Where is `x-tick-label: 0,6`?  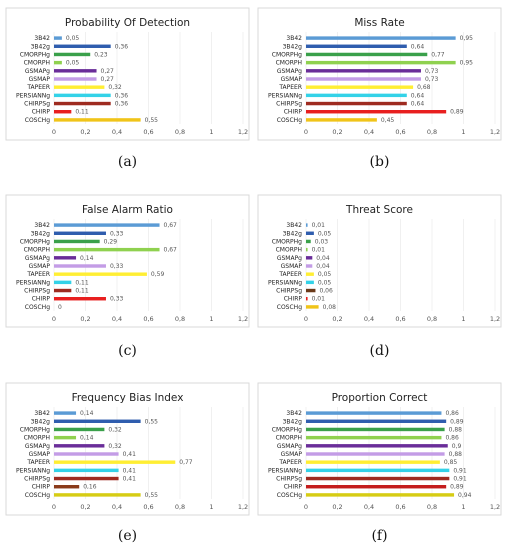 x-tick-label: 0,6 is located at coordinates (148, 507).